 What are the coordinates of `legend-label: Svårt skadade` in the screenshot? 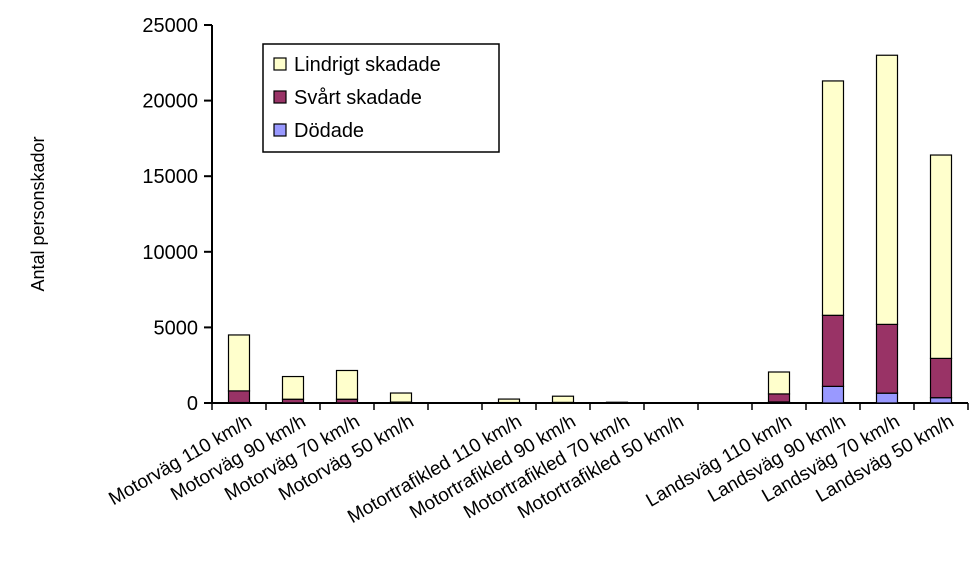 It's located at (358, 98).